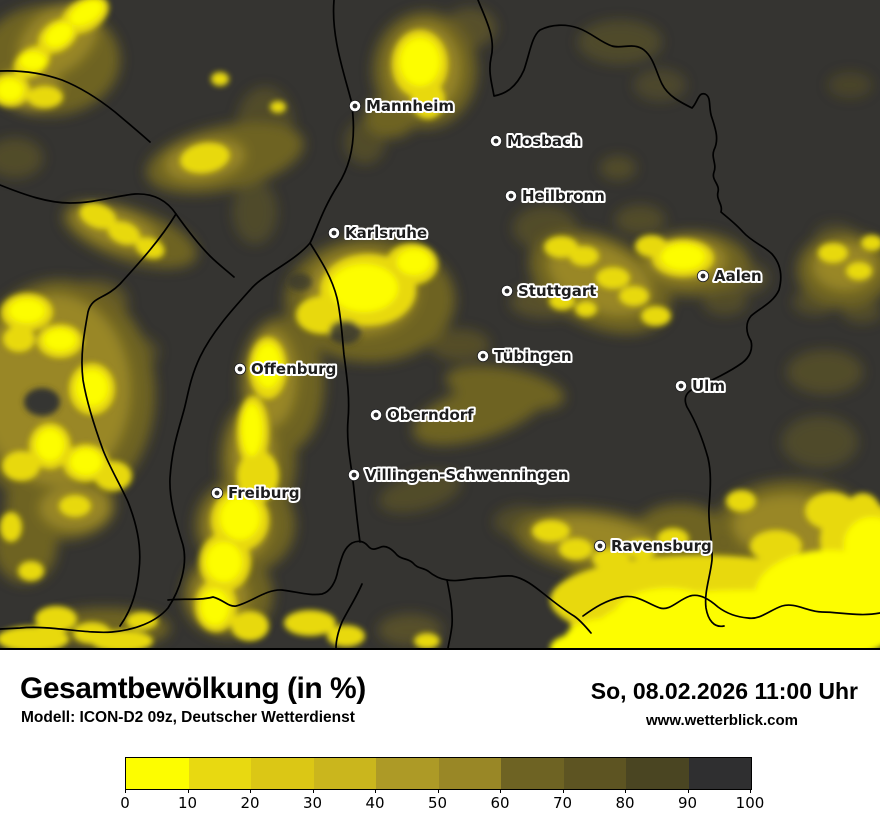 The height and width of the screenshot is (830, 880). I want to click on city-stuttgart: Stuttgart, so click(549, 291).